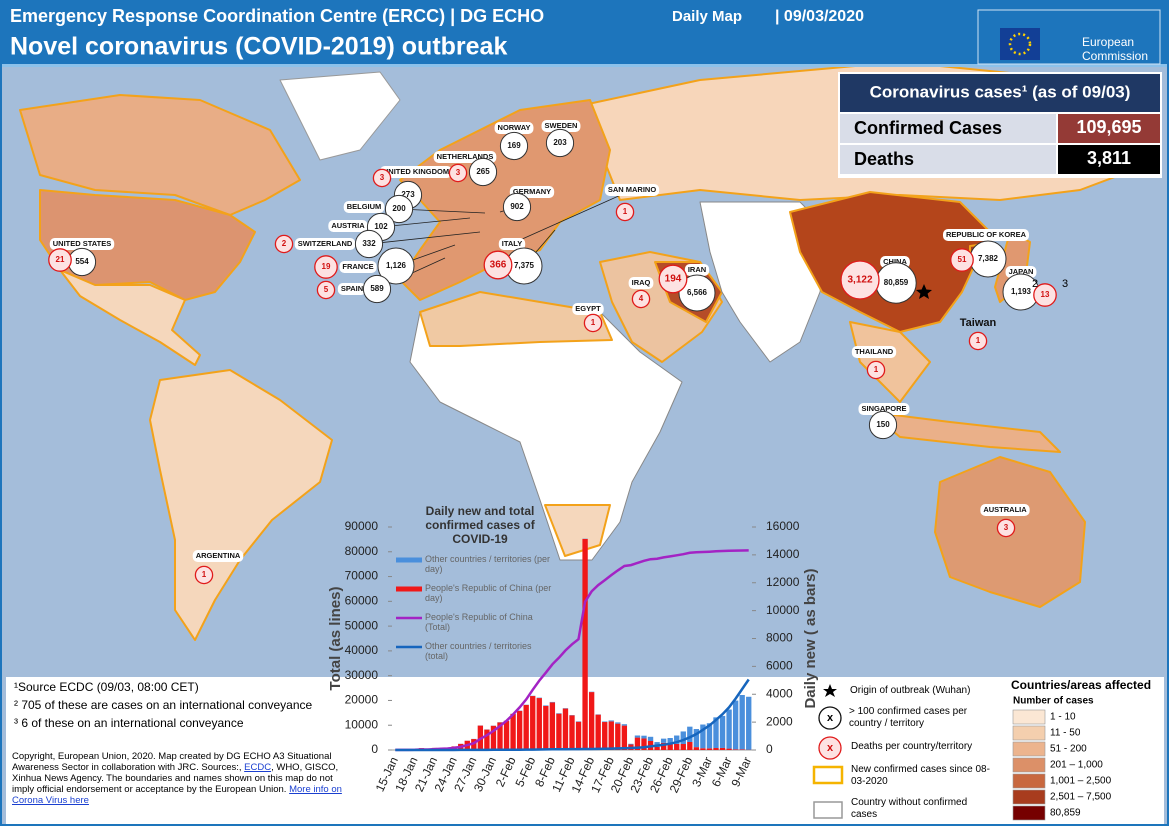  What do you see at coordinates (106, 687) in the screenshot?
I see `note: ¹Source ECDC (09/03, 08:00 CET)` at bounding box center [106, 687].